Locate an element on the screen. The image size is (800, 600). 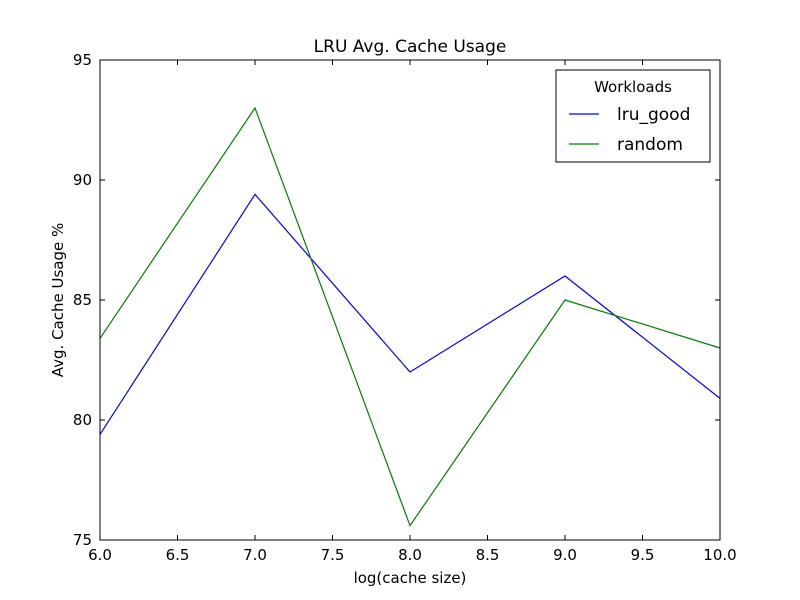
y-tick-label: 90 is located at coordinates (82, 180).